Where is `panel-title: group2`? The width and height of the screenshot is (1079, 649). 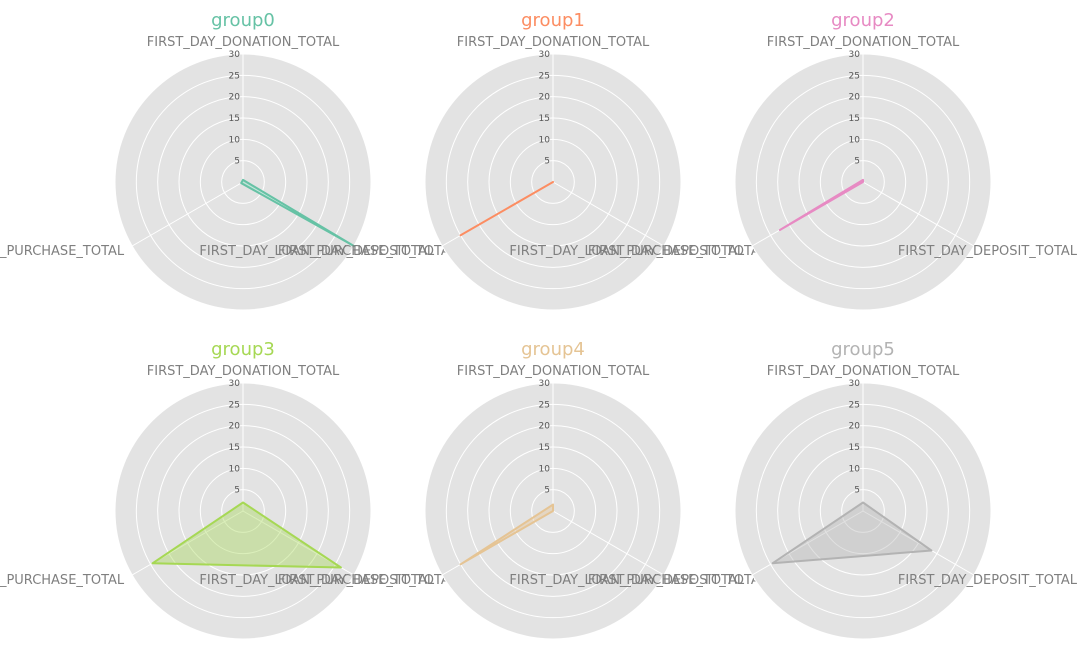
panel-title: group2 is located at coordinates (863, 20).